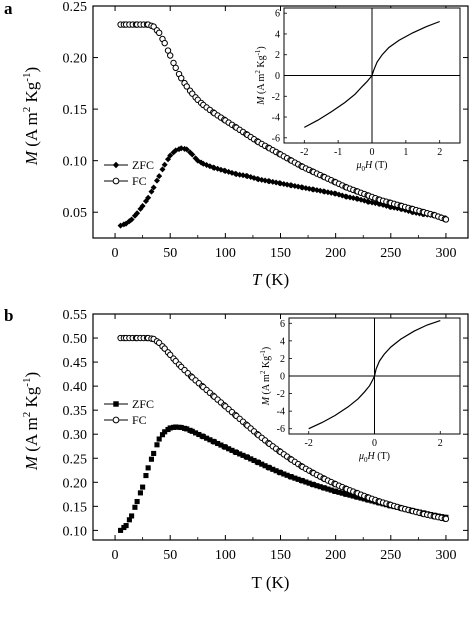 The image size is (474, 618). What do you see at coordinates (75, 435) in the screenshot?
I see `y-tick-label: 0.30` at bounding box center [75, 435].